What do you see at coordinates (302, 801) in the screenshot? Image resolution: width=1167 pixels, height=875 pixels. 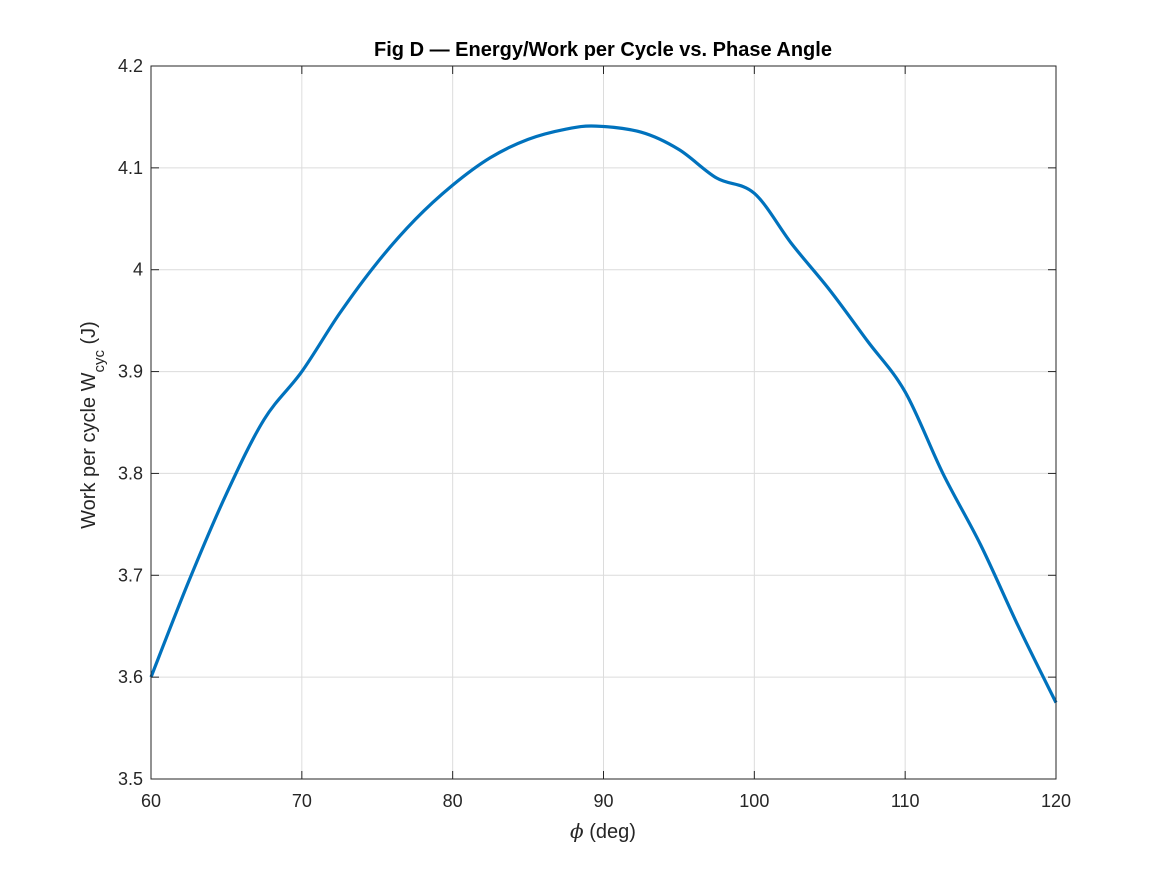 I see `x-tick-label: 70` at bounding box center [302, 801].